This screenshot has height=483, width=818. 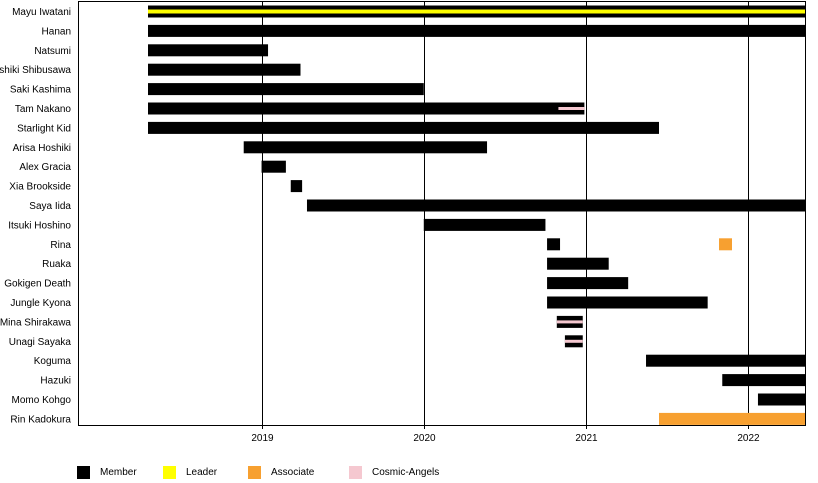 What do you see at coordinates (53, 361) in the screenshot?
I see `row-label-koguma: Koguma` at bounding box center [53, 361].